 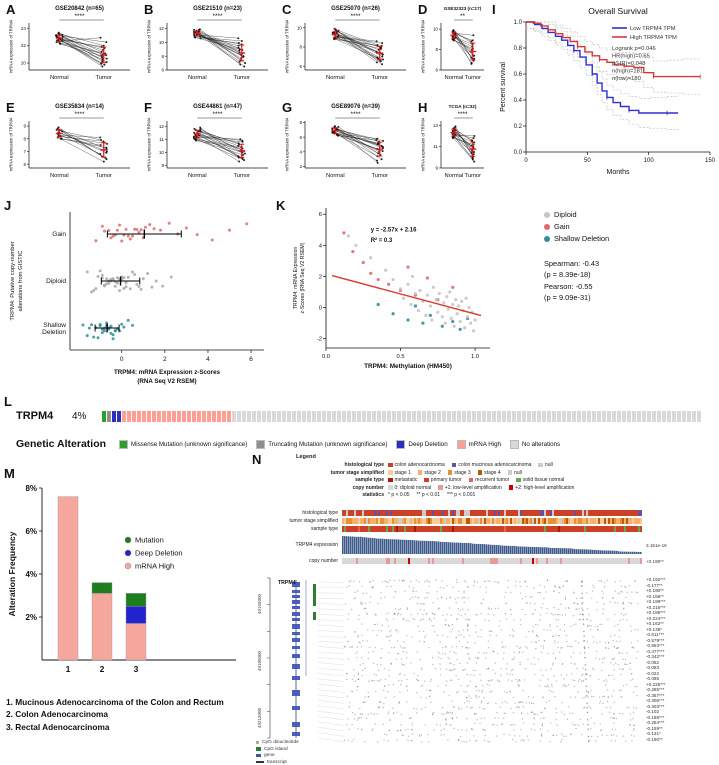 I want to click on svg-text: 3, so click(x=136, y=669).